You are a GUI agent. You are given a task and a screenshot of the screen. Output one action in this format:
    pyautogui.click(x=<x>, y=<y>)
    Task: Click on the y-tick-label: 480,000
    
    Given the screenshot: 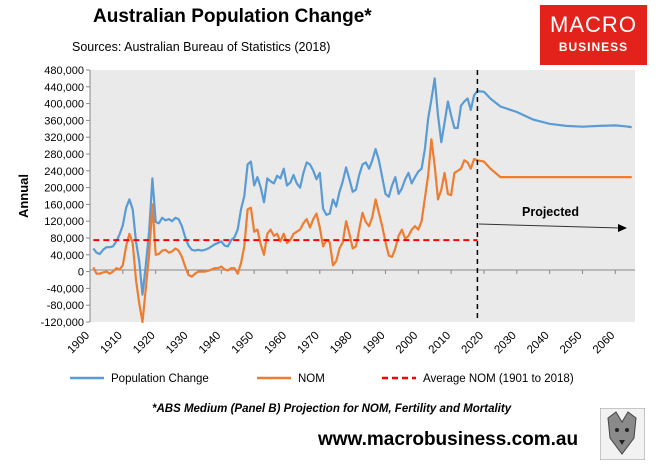 What is the action you would take?
    pyautogui.click(x=64, y=71)
    